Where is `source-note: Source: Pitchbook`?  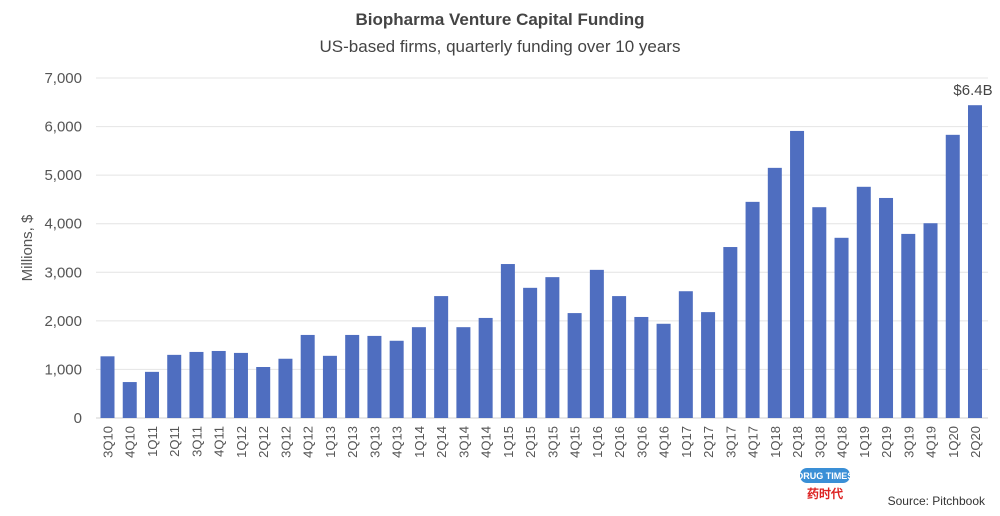
source-note: Source: Pitchbook is located at coordinates (937, 501).